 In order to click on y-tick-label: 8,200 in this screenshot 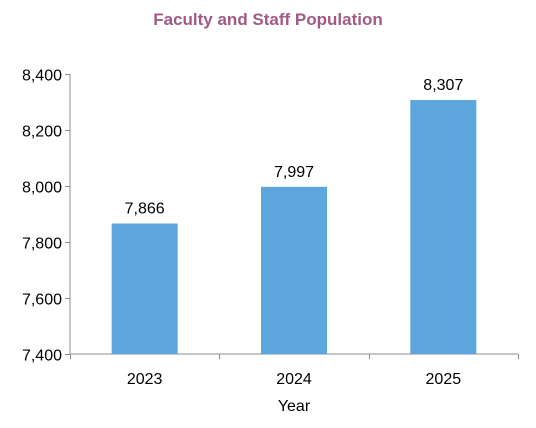, I will do `click(42, 132)`.